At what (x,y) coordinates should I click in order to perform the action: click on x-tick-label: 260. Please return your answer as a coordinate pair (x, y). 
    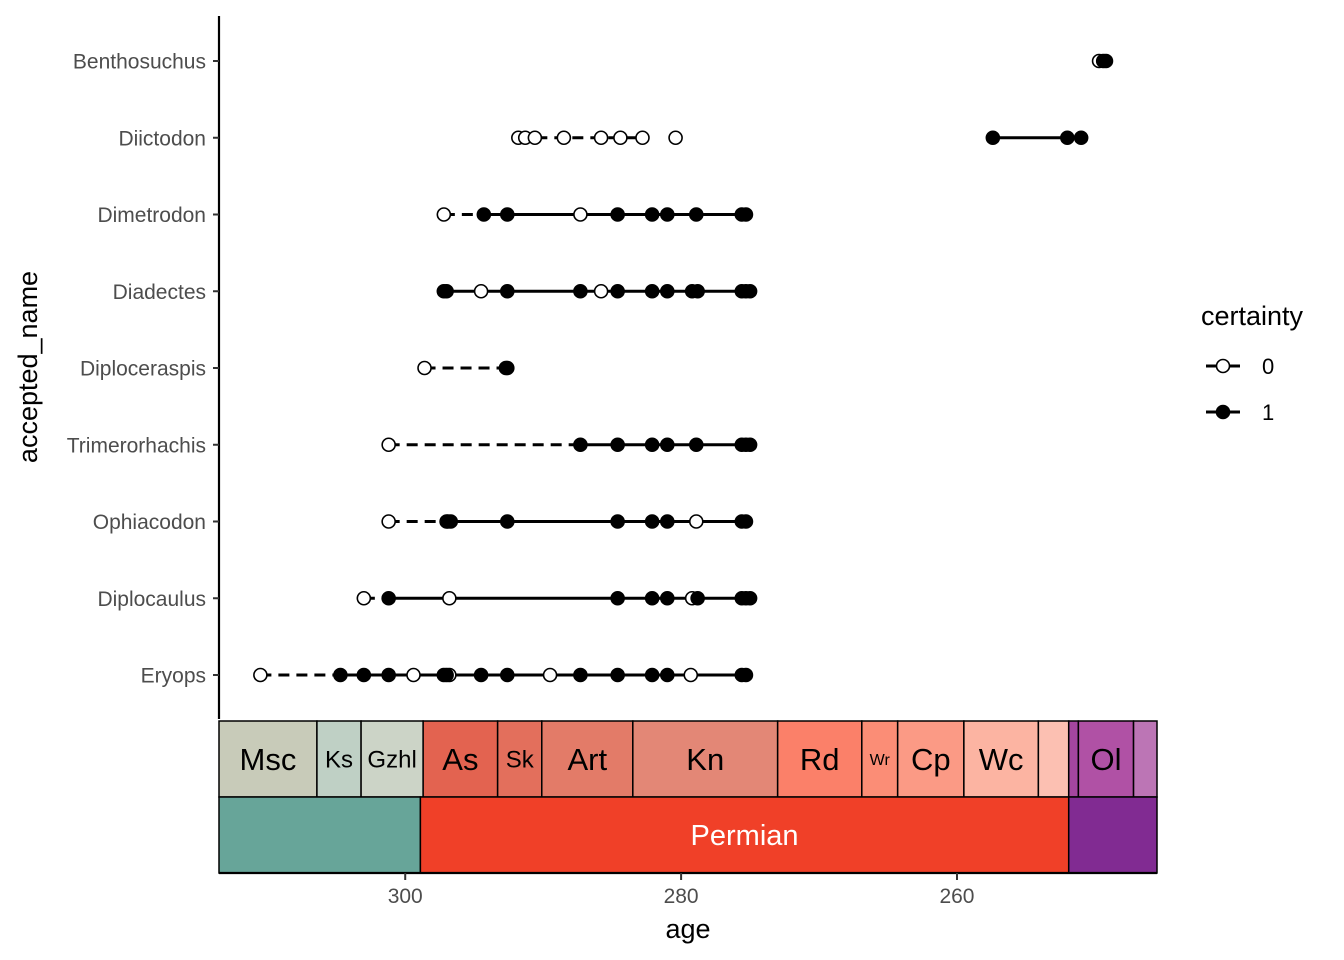
    Looking at the image, I should click on (956, 896).